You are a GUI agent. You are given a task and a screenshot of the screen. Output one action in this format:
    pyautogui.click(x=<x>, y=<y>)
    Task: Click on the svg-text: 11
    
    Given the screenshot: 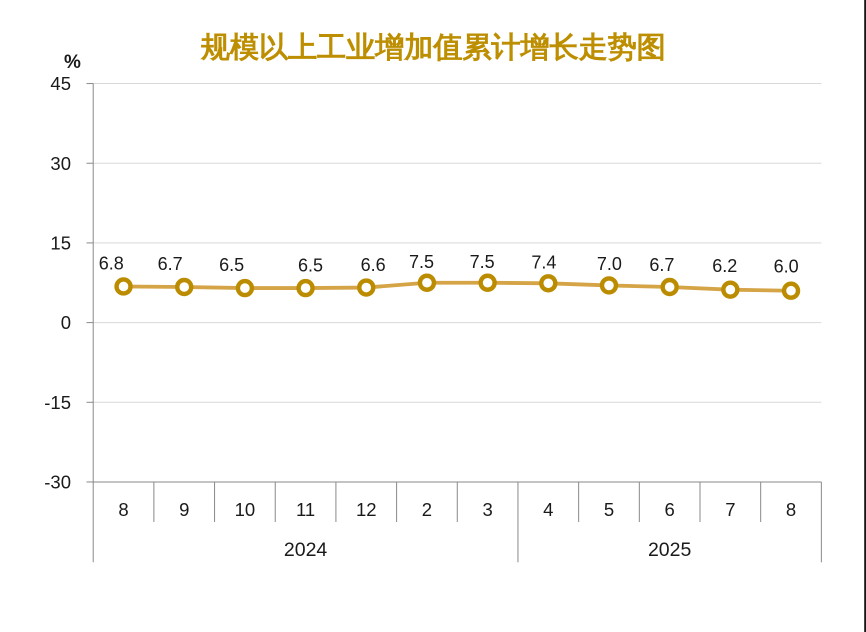 What is the action you would take?
    pyautogui.click(x=305, y=509)
    